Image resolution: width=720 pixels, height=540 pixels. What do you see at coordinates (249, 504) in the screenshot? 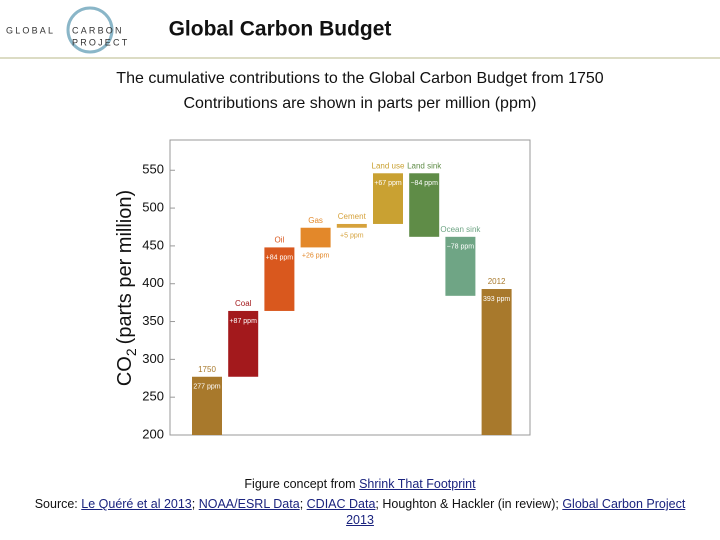
I see `link: NOAA/ESRL Data` at bounding box center [249, 504].